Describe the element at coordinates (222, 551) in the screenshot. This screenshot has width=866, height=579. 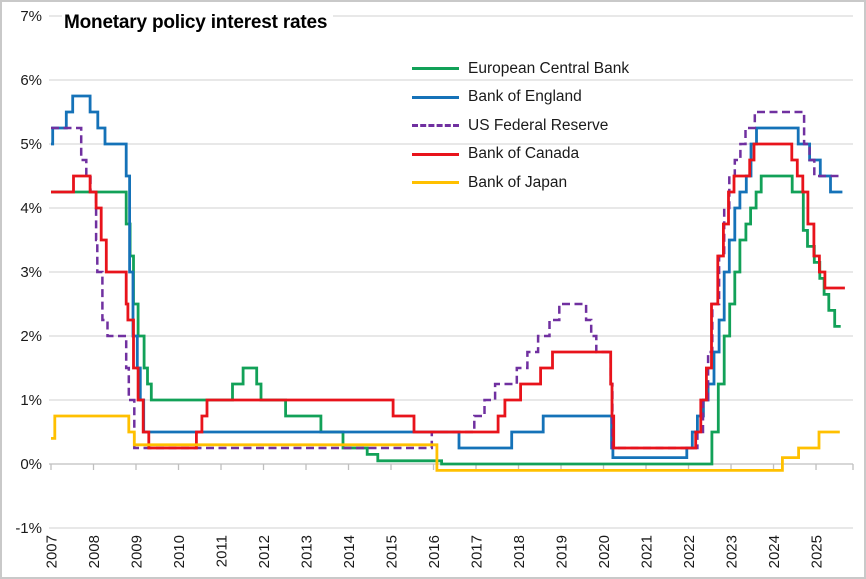
I see `x-axis-label-2011: 2011` at that location.